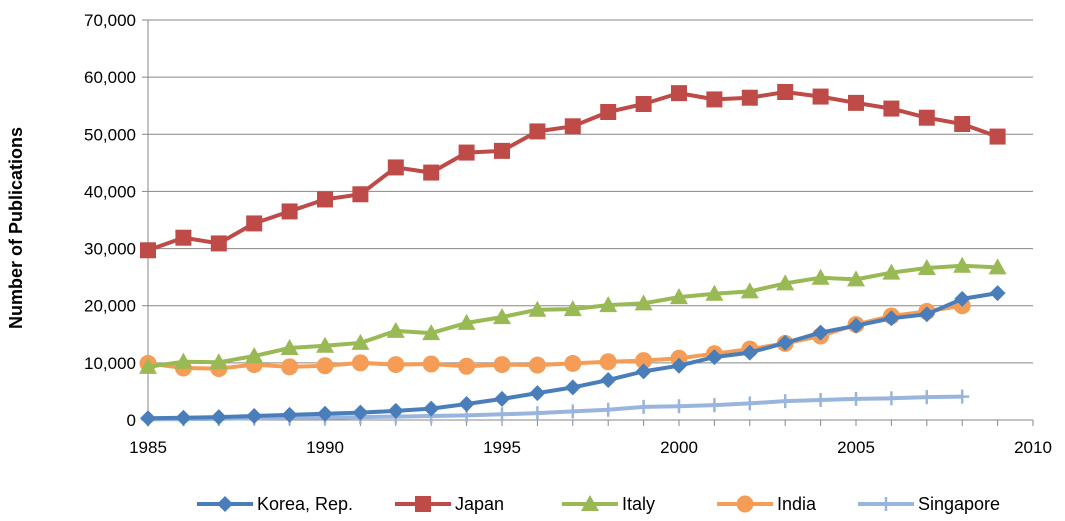 This screenshot has width=1065, height=521. I want to click on y-tick-label: 20,000, so click(110, 306).